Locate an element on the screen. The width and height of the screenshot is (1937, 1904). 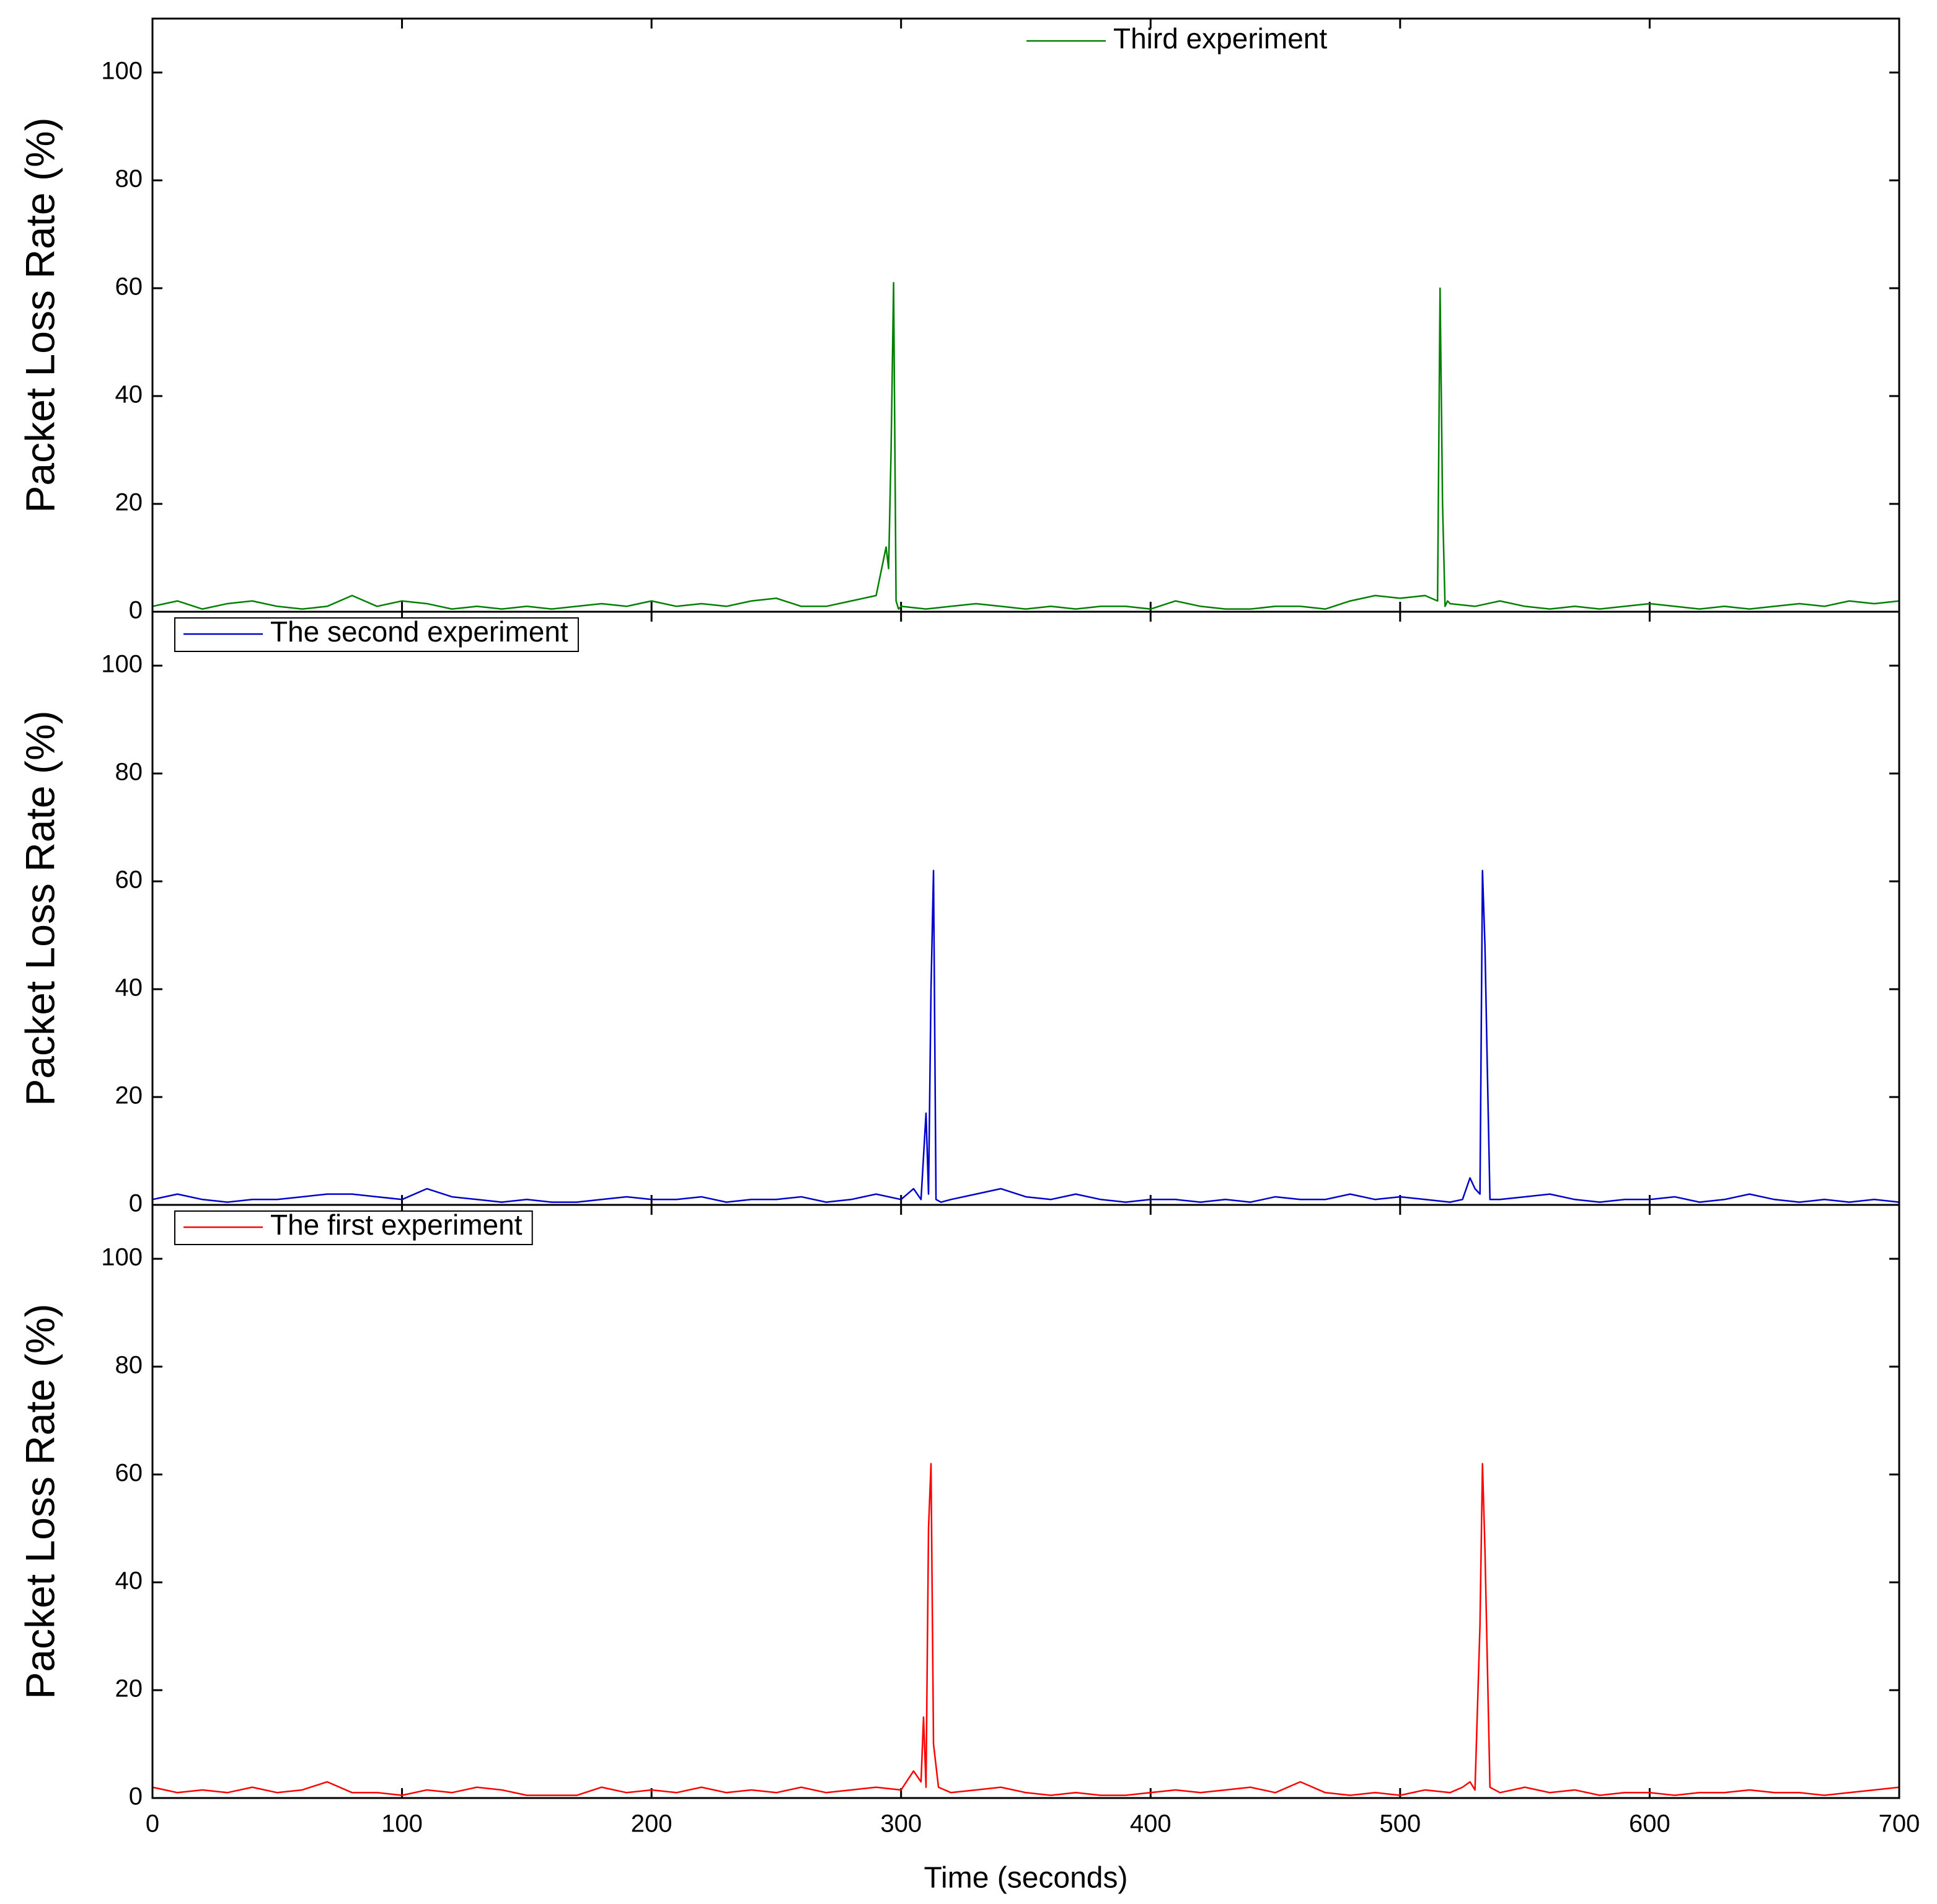
x-axis-label: Time (seconds) is located at coordinates (1026, 1878).